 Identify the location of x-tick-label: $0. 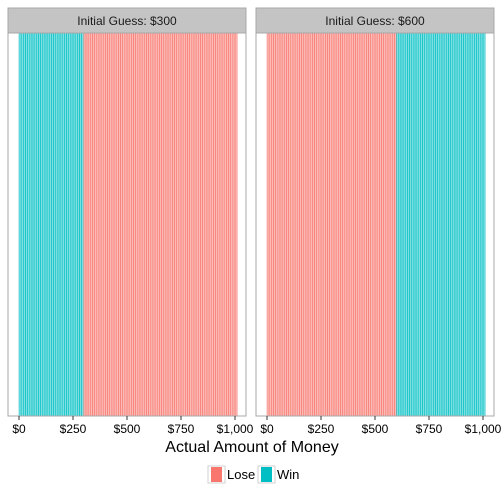
(19, 429).